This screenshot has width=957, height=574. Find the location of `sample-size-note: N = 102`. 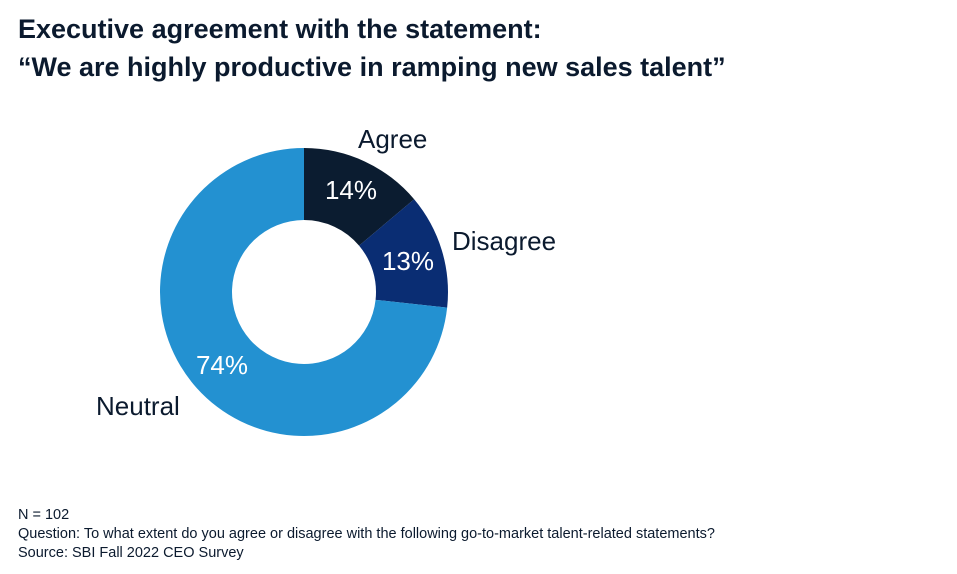

sample-size-note: N = 102 is located at coordinates (44, 515).